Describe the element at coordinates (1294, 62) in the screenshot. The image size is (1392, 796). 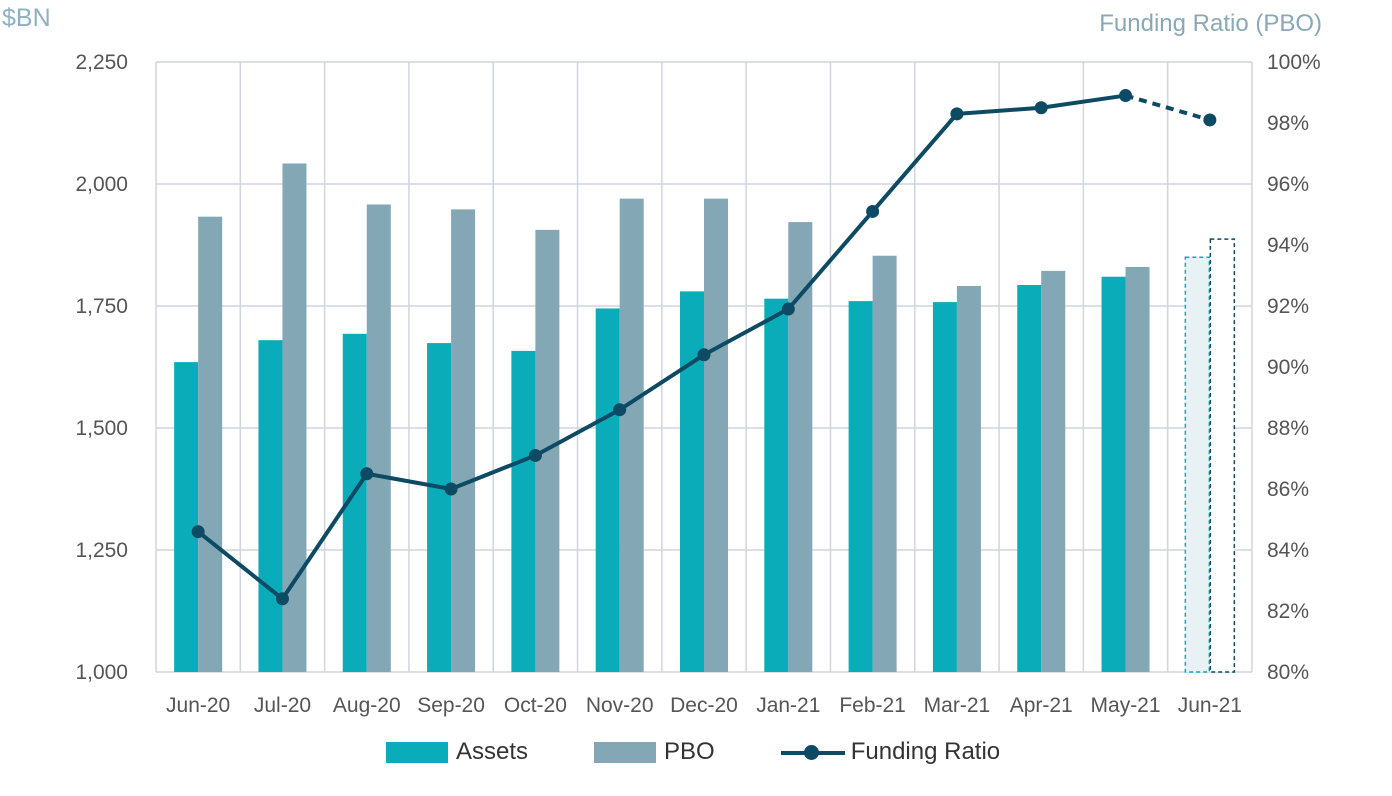
I see `y-right-tick-label: 100%` at that location.